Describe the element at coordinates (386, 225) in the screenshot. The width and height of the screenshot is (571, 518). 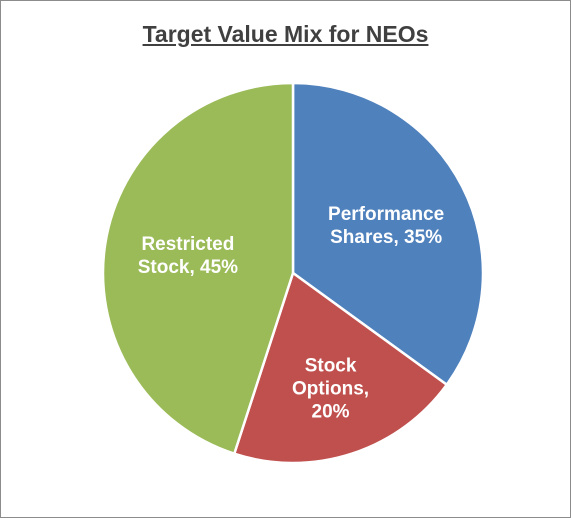
I see `data-label: Performance Shares, 35%` at that location.